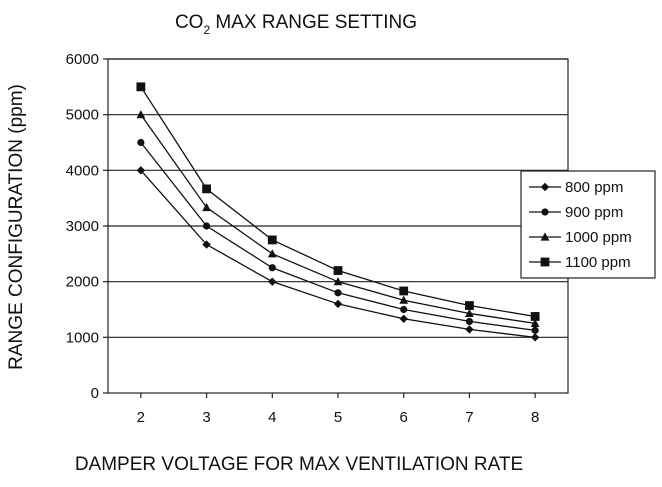  Describe the element at coordinates (82, 115) in the screenshot. I see `y-tick-label: 5000` at that location.